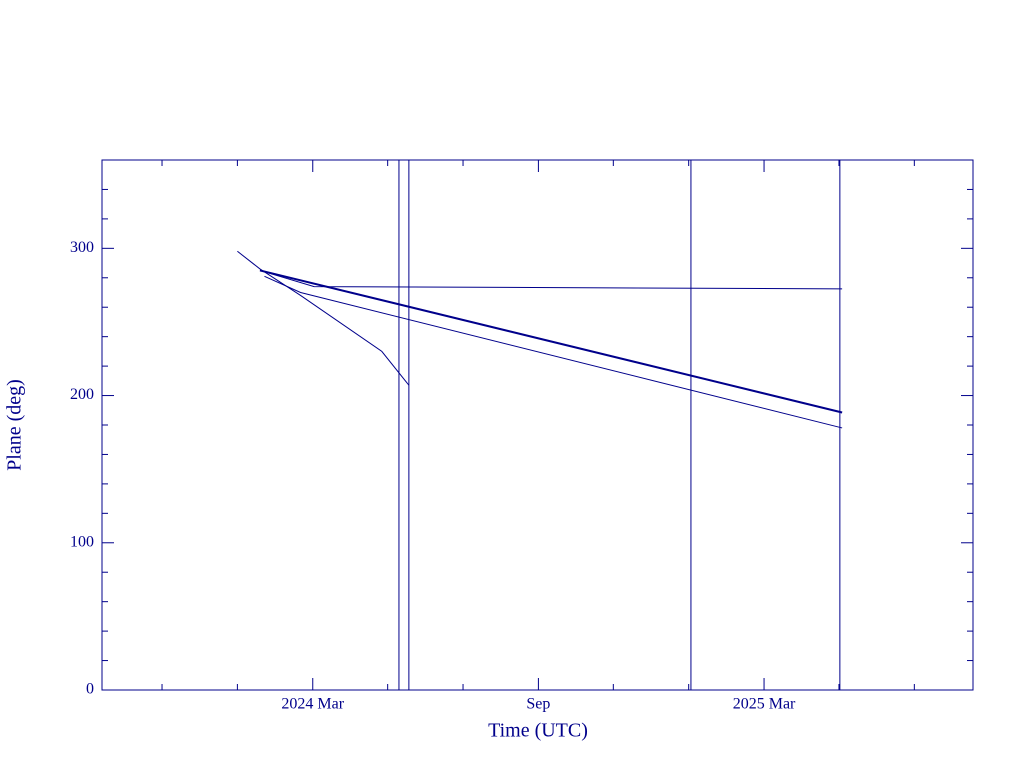 Image resolution: width=1024 pixels, height=768 pixels. Describe the element at coordinates (82, 541) in the screenshot. I see `y-tick-label: 100` at that location.